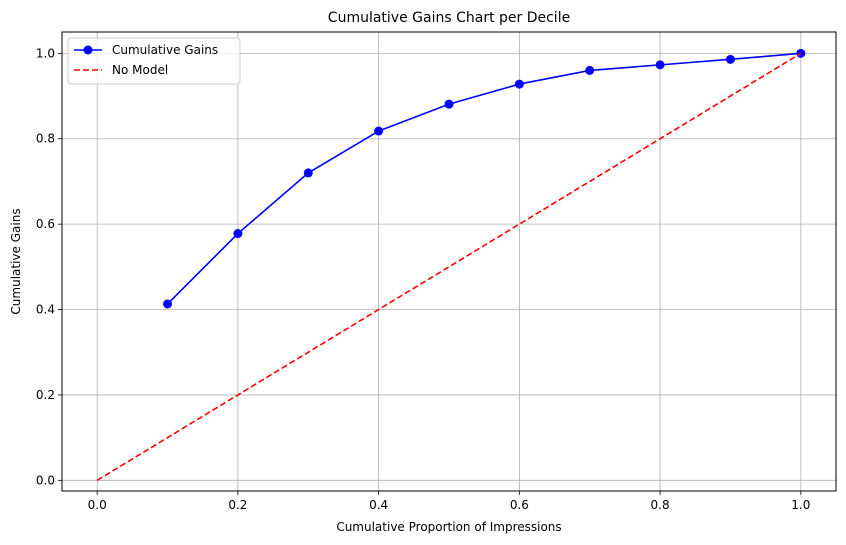 This screenshot has width=846, height=545. Describe the element at coordinates (45, 53) in the screenshot. I see `y-tick-label: 1.0` at that location.